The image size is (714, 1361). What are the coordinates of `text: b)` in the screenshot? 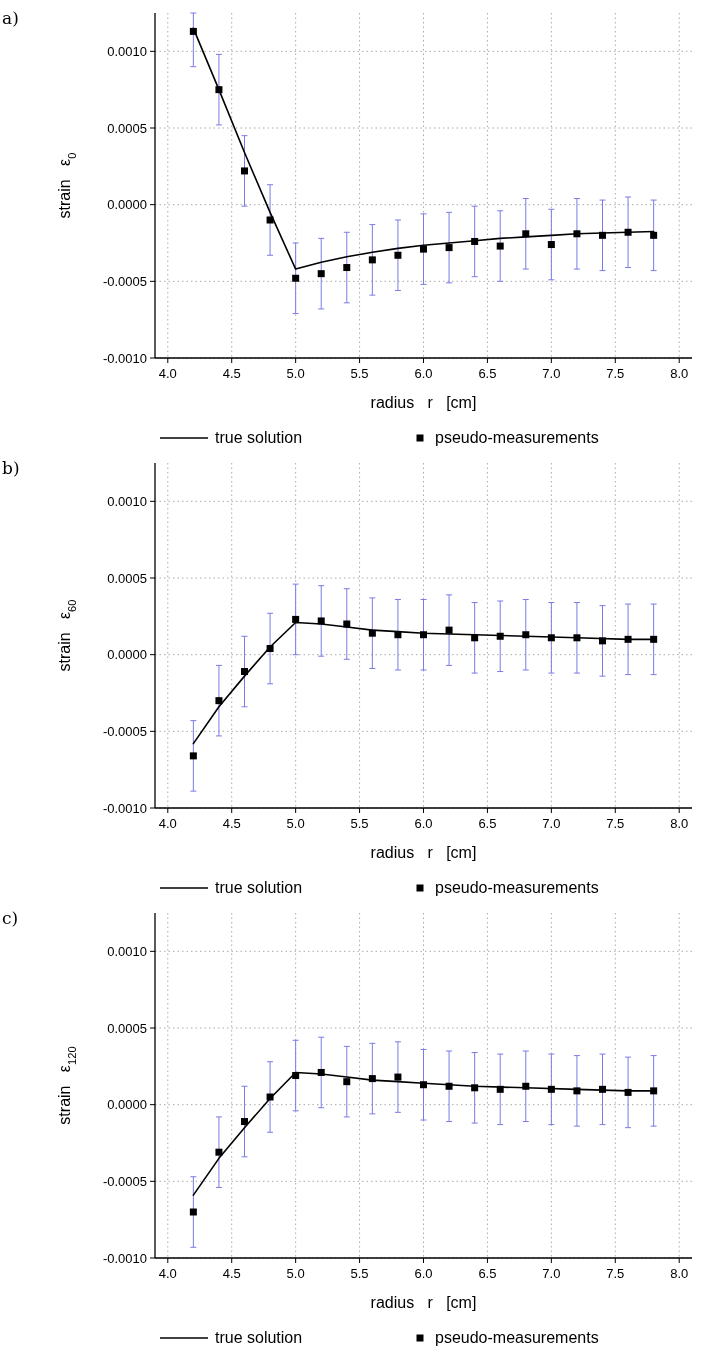 It's located at (11, 468).